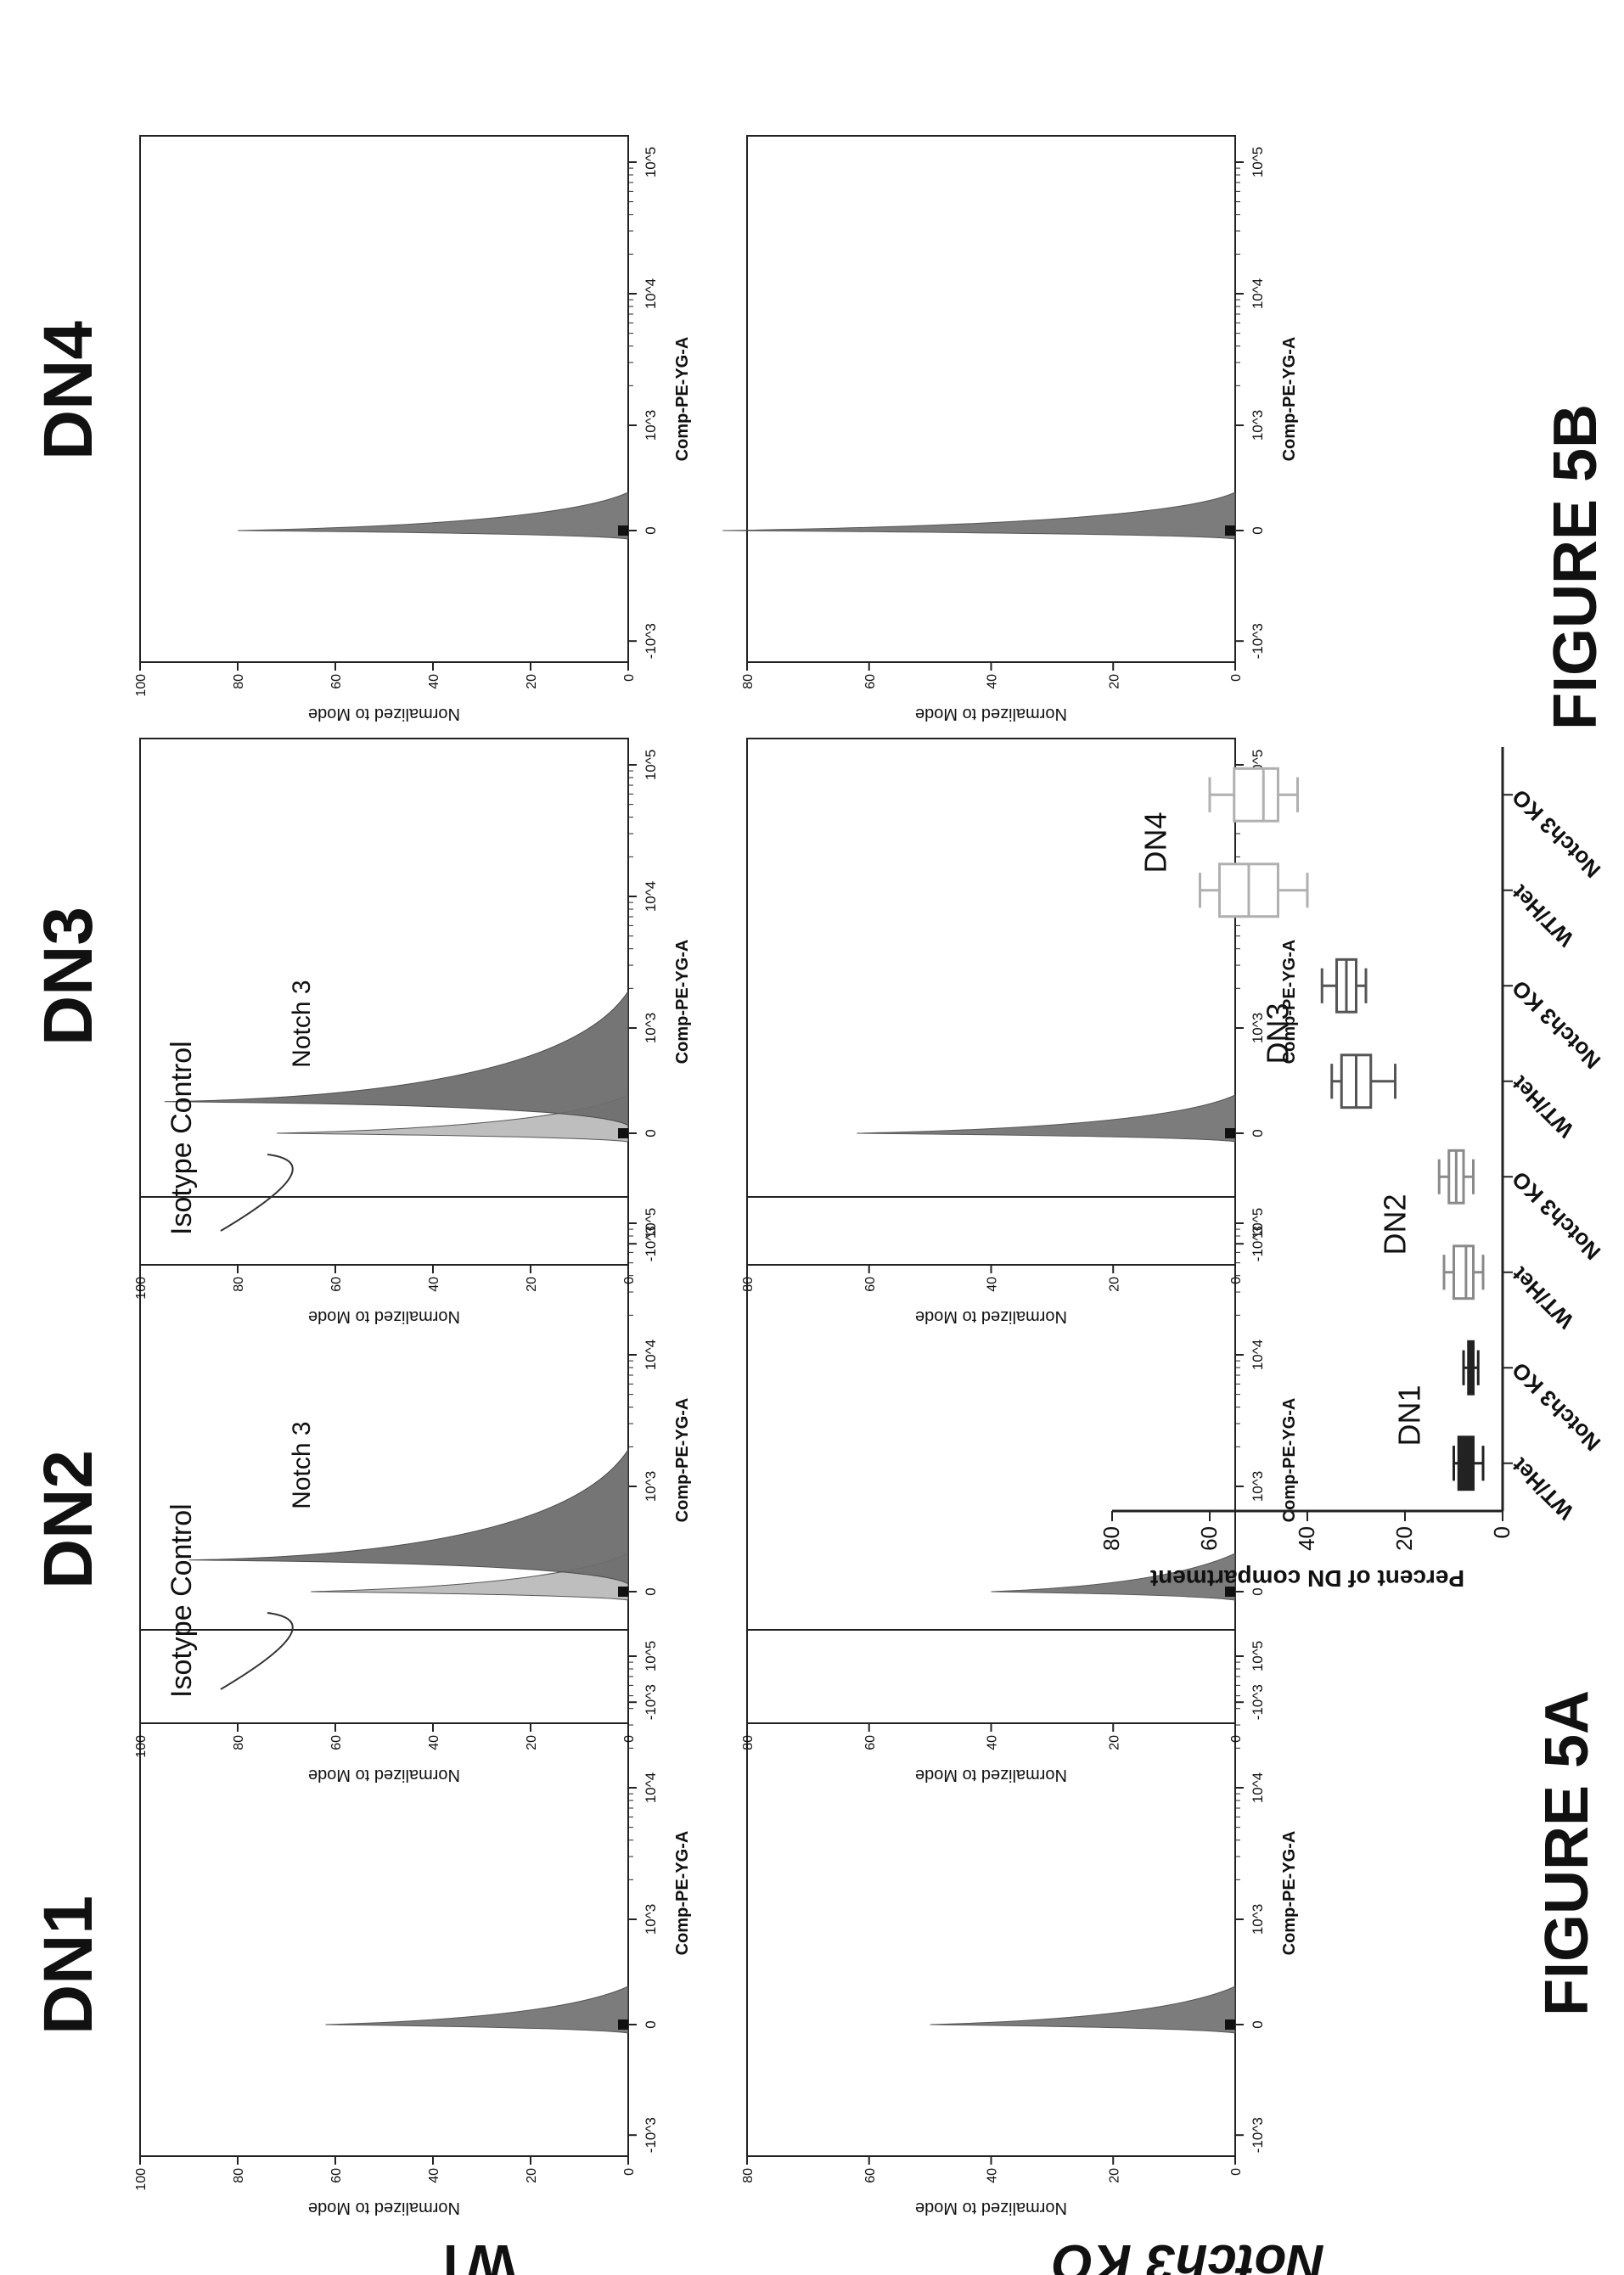 This screenshot has width=1624, height=2275. Describe the element at coordinates (1456, 1177) in the screenshot. I see `box-dn2-notch3ko` at that location.